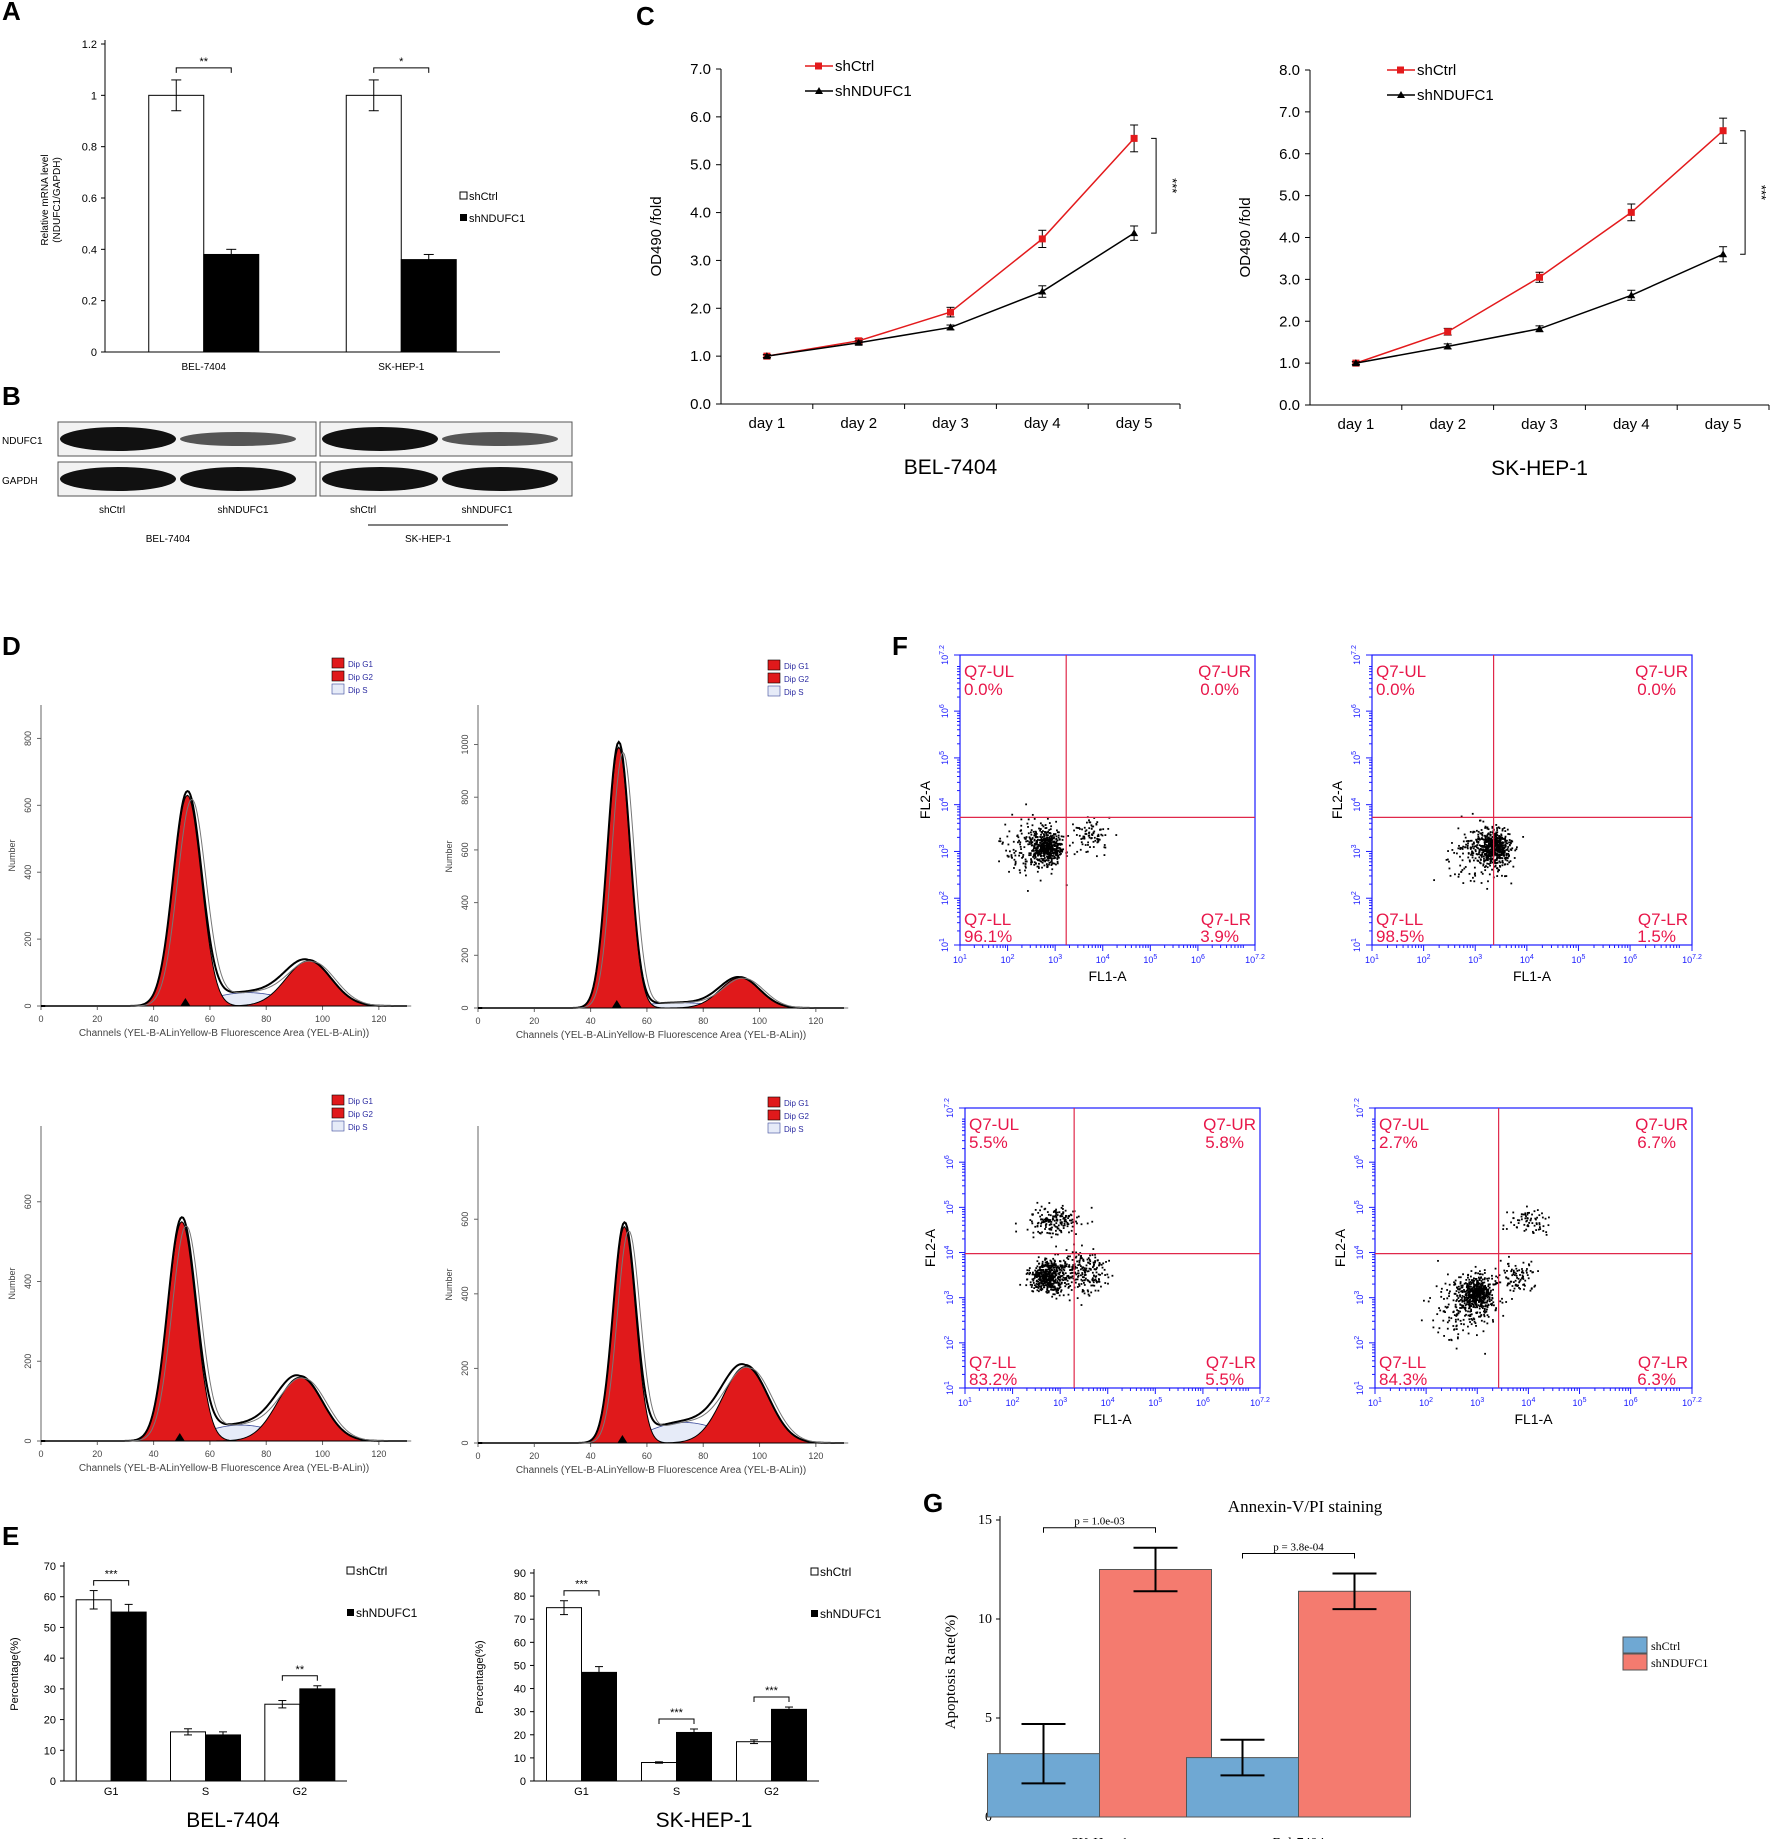 The width and height of the screenshot is (1772, 1839). I want to click on y-tick-label: 1, so click(94, 96).